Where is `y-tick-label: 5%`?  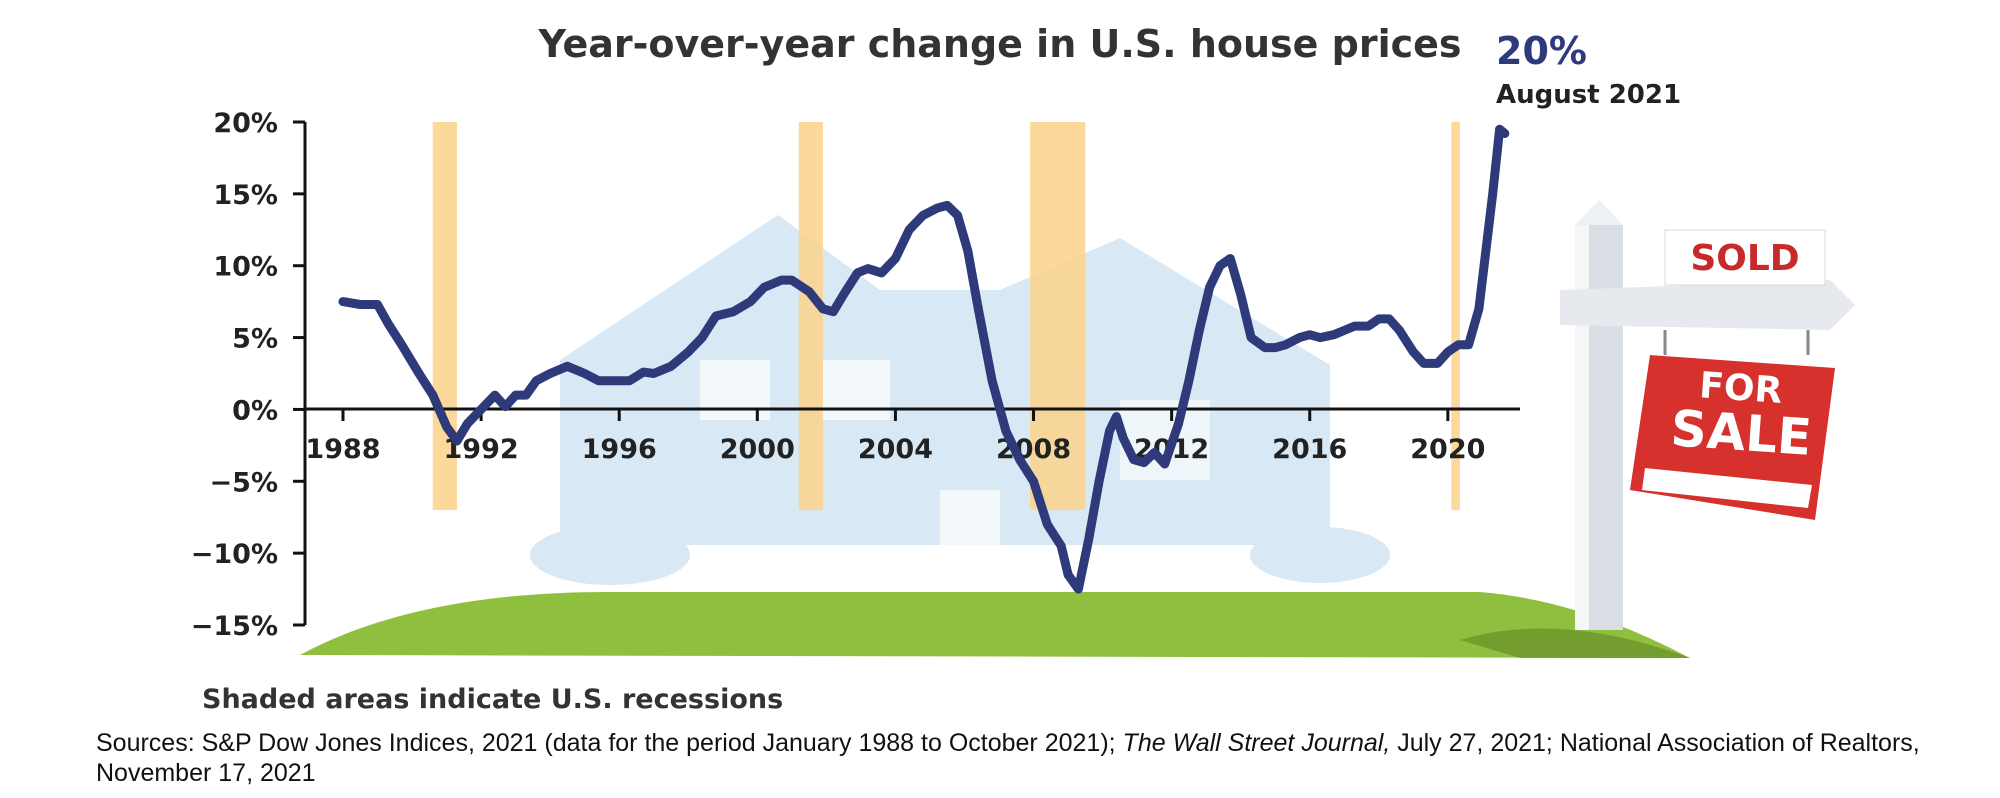
y-tick-label: 5% is located at coordinates (255, 339).